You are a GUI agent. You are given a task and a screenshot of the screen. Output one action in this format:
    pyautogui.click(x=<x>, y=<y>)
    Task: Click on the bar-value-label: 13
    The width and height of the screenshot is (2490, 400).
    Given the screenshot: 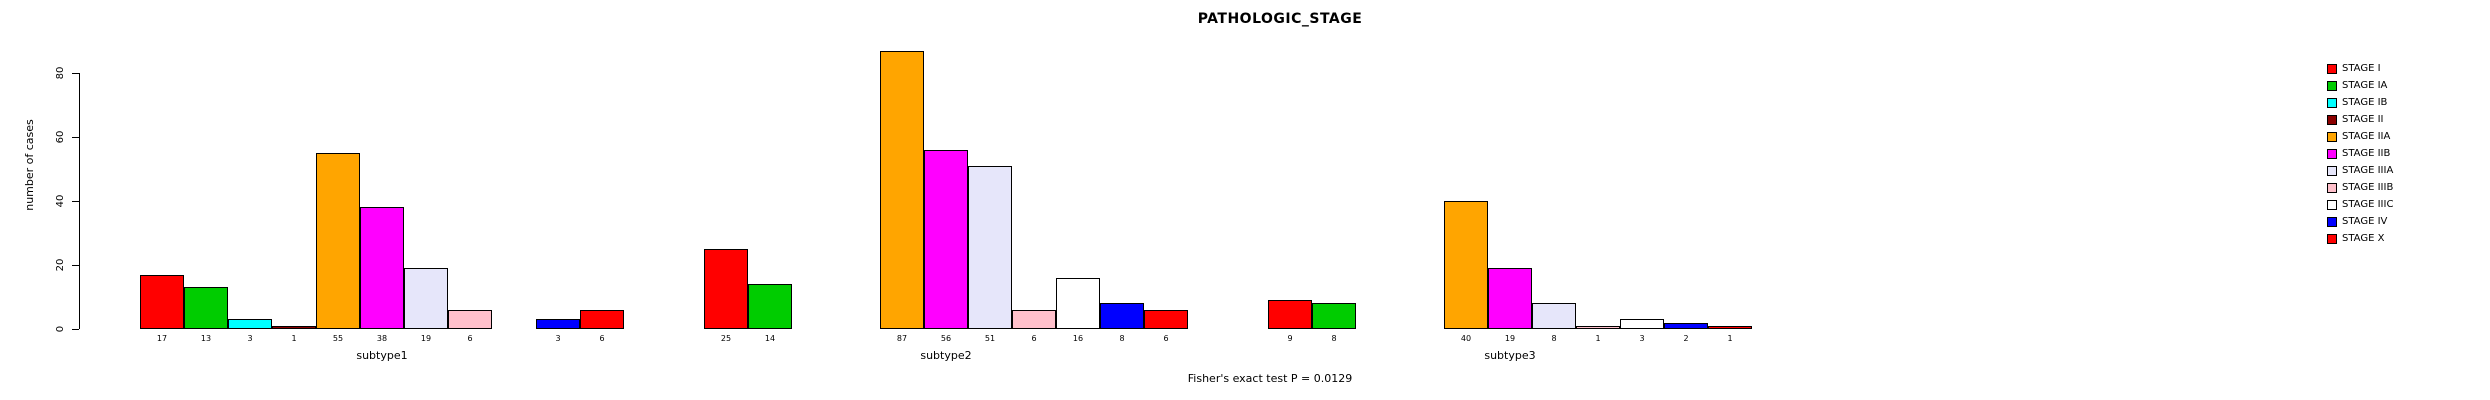 What is the action you would take?
    pyautogui.click(x=206, y=338)
    